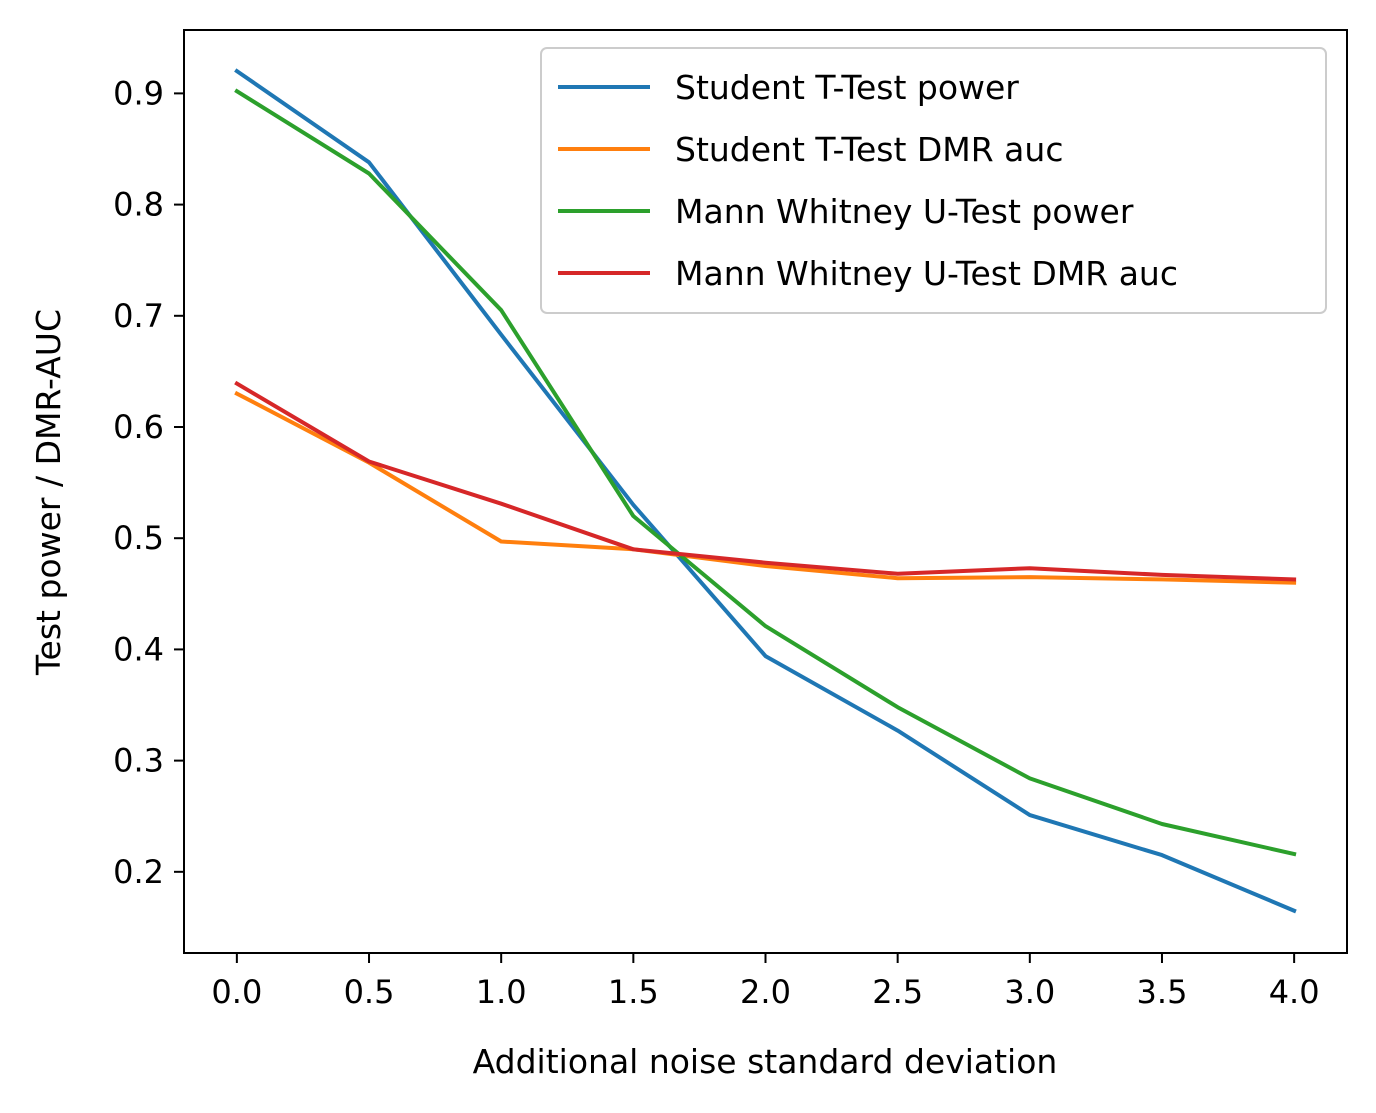 The width and height of the screenshot is (1376, 1113). I want to click on x-tick-label: 0.0, so click(236, 992).